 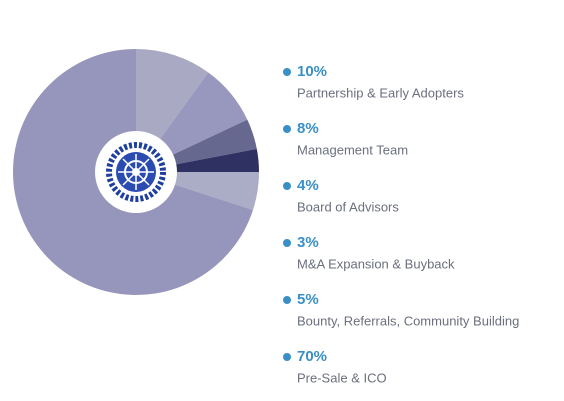 What do you see at coordinates (380, 92) in the screenshot?
I see `legend-label: Partnership & Early Adopters` at bounding box center [380, 92].